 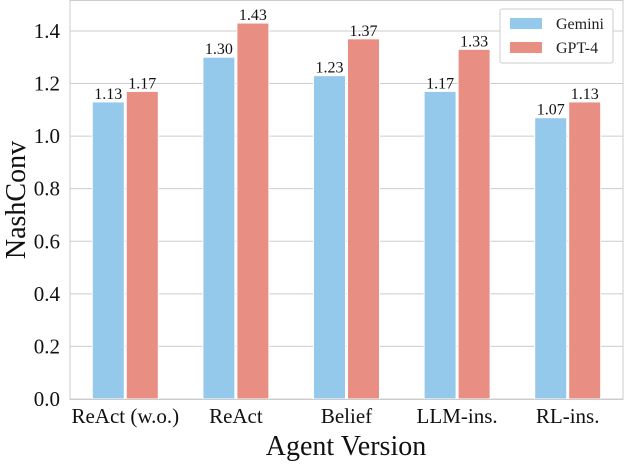 I want to click on legend-swatch-gemini, so click(x=526, y=23).